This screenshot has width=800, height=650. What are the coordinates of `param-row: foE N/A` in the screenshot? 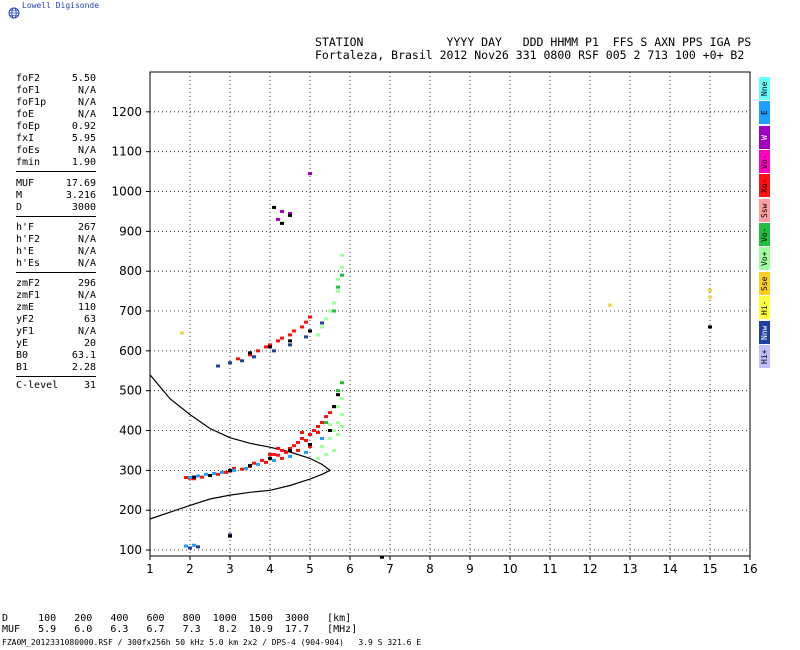 It's located at (56, 115).